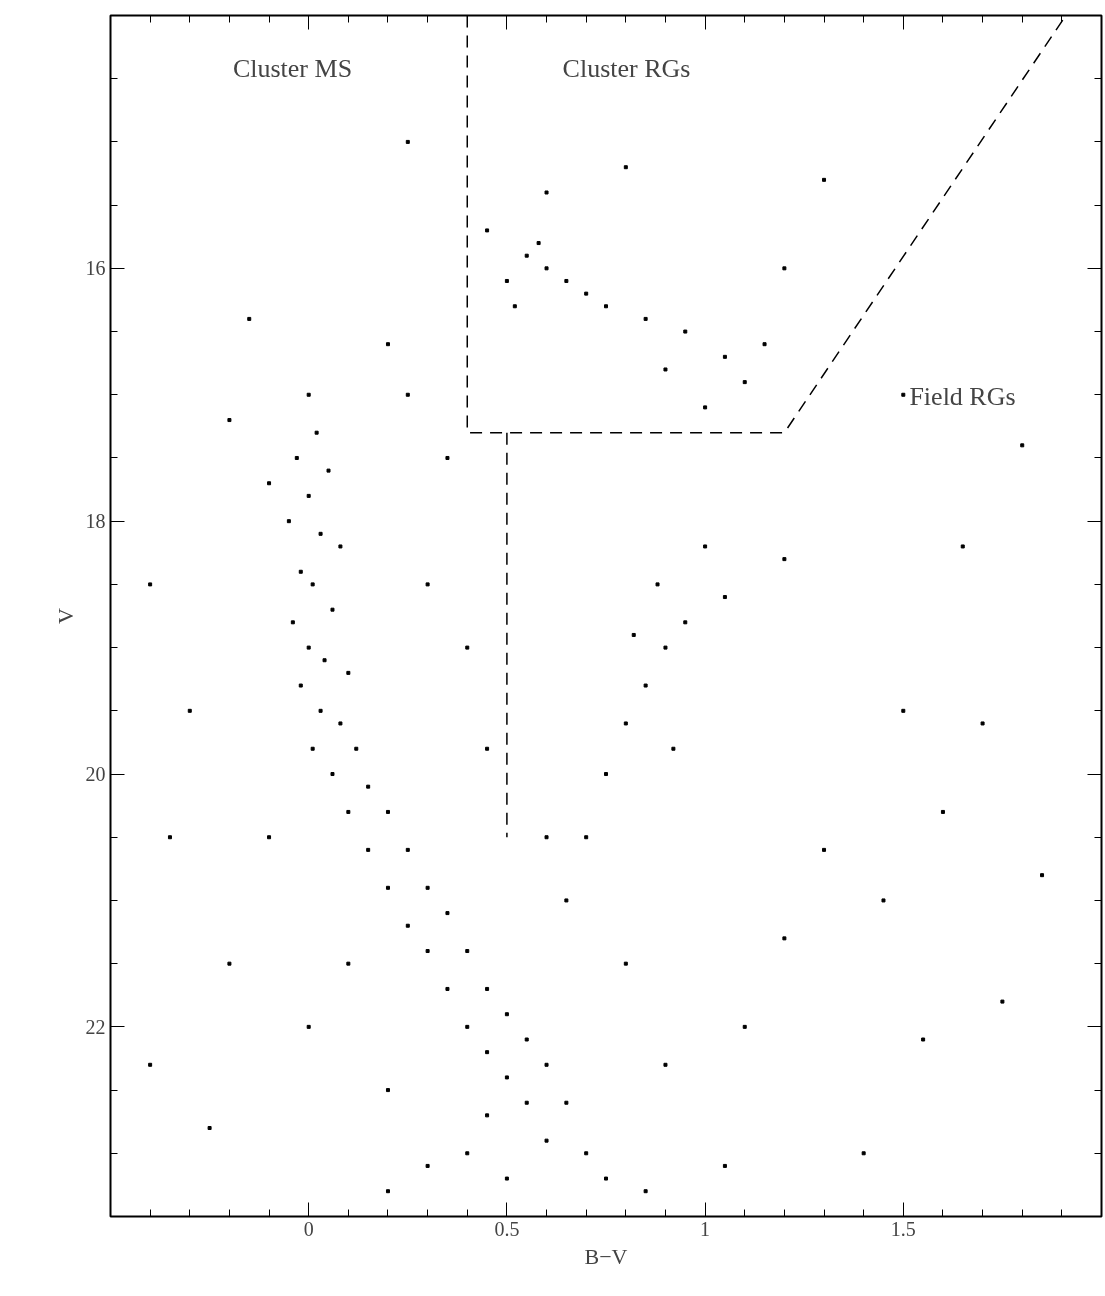 The image size is (1105, 1296). I want to click on x-tick-label: 1.5, so click(903, 1228).